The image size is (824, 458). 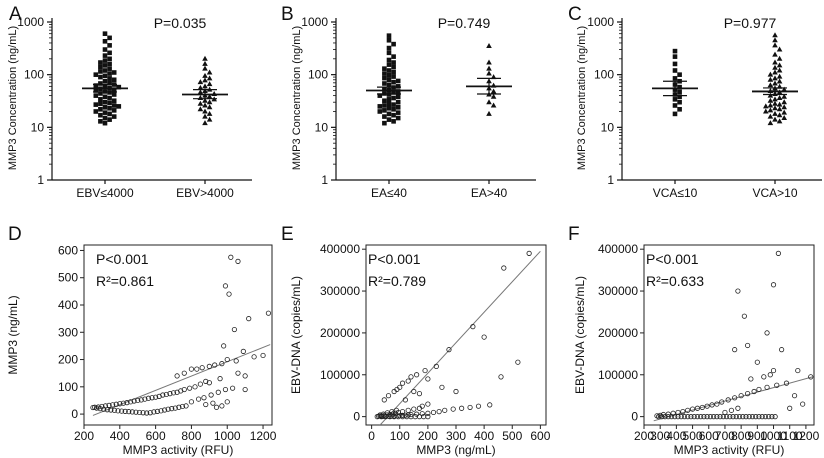 I want to click on y-tick-label: 300, so click(x=68, y=332).